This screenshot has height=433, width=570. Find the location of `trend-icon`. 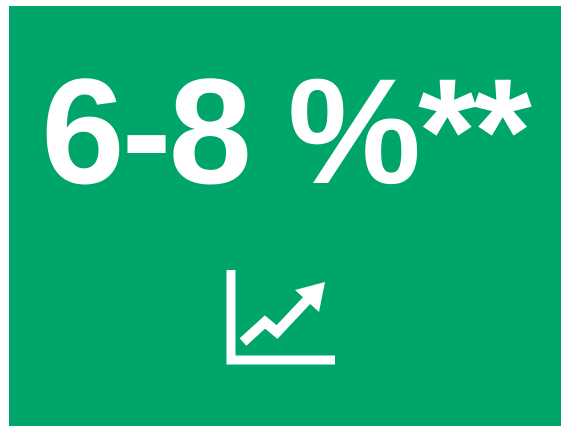

trend-icon is located at coordinates (280, 317).